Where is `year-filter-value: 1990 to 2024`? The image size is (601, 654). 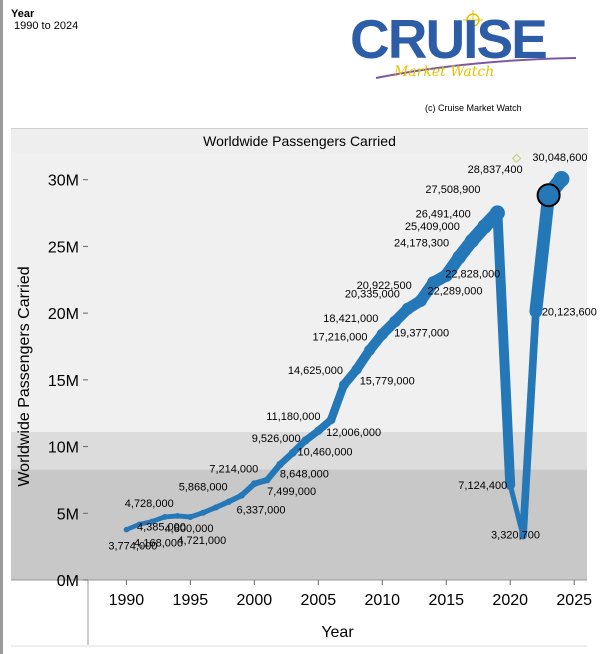
year-filter-value: 1990 to 2024 is located at coordinates (46, 26).